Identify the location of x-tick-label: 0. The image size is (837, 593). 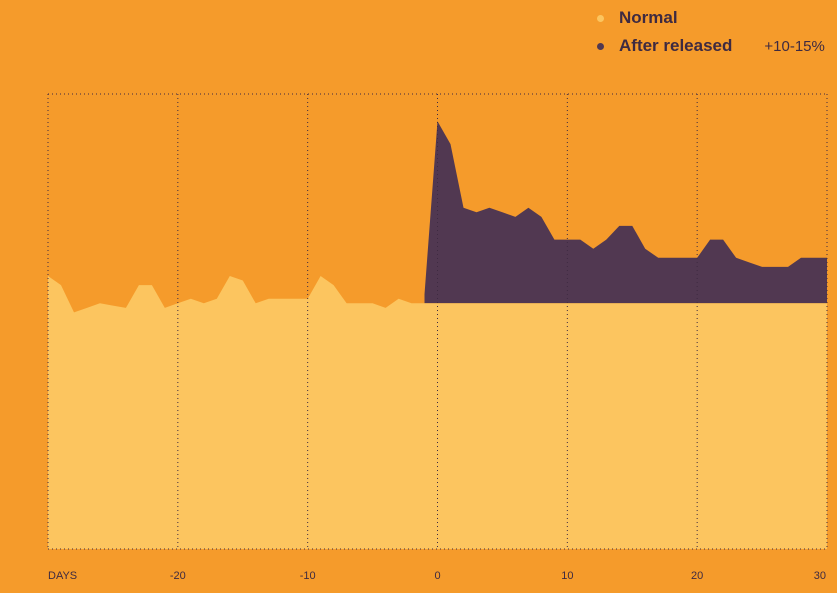
(437, 576).